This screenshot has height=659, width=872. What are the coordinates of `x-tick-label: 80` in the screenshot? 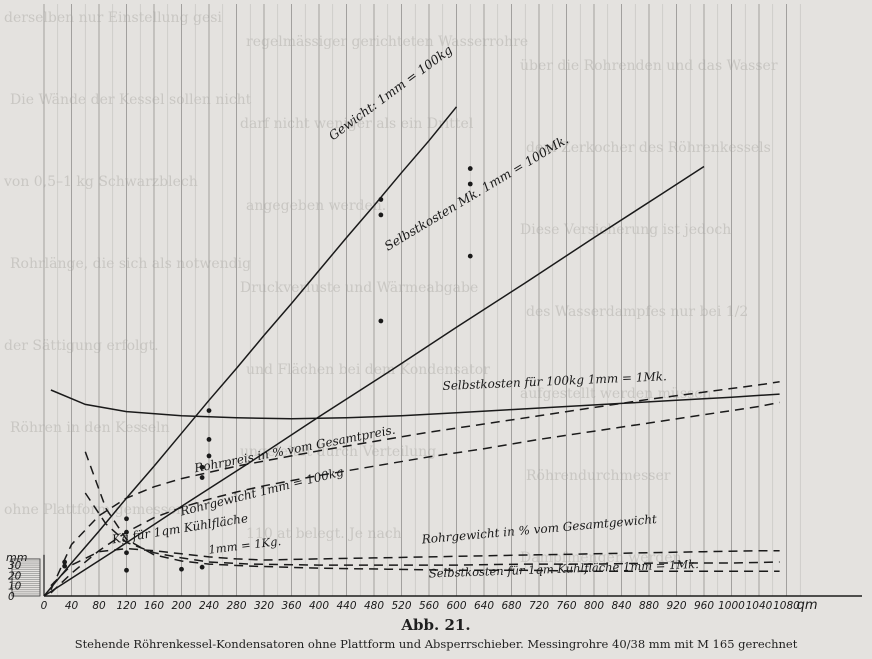 It's located at (99, 606).